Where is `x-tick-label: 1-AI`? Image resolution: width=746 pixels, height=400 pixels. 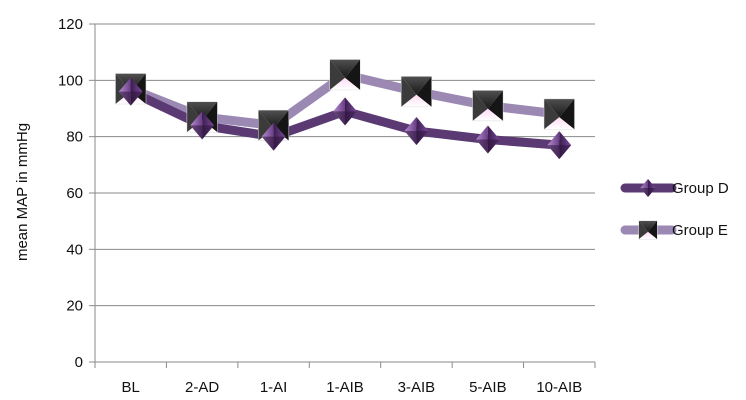
x-tick-label: 1-AI is located at coordinates (274, 387).